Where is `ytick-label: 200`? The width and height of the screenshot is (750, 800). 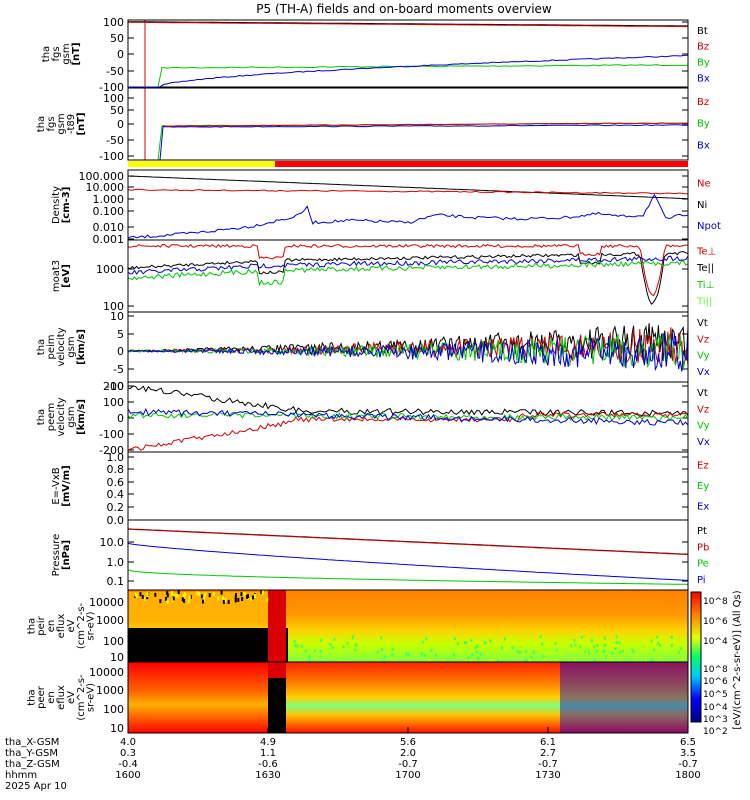 ytick-label: 200 is located at coordinates (113, 386).